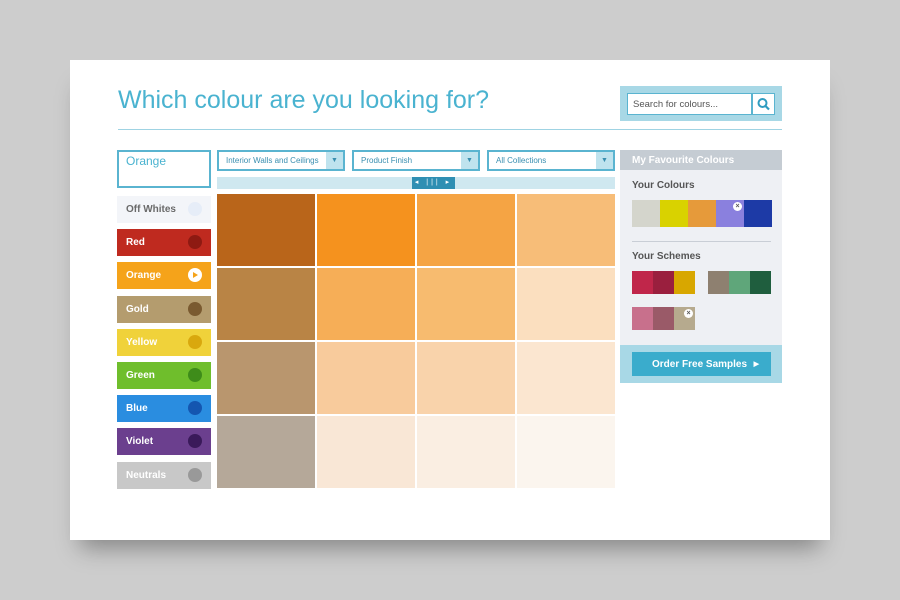 This screenshot has width=900, height=600. I want to click on category-label: Violet, so click(140, 442).